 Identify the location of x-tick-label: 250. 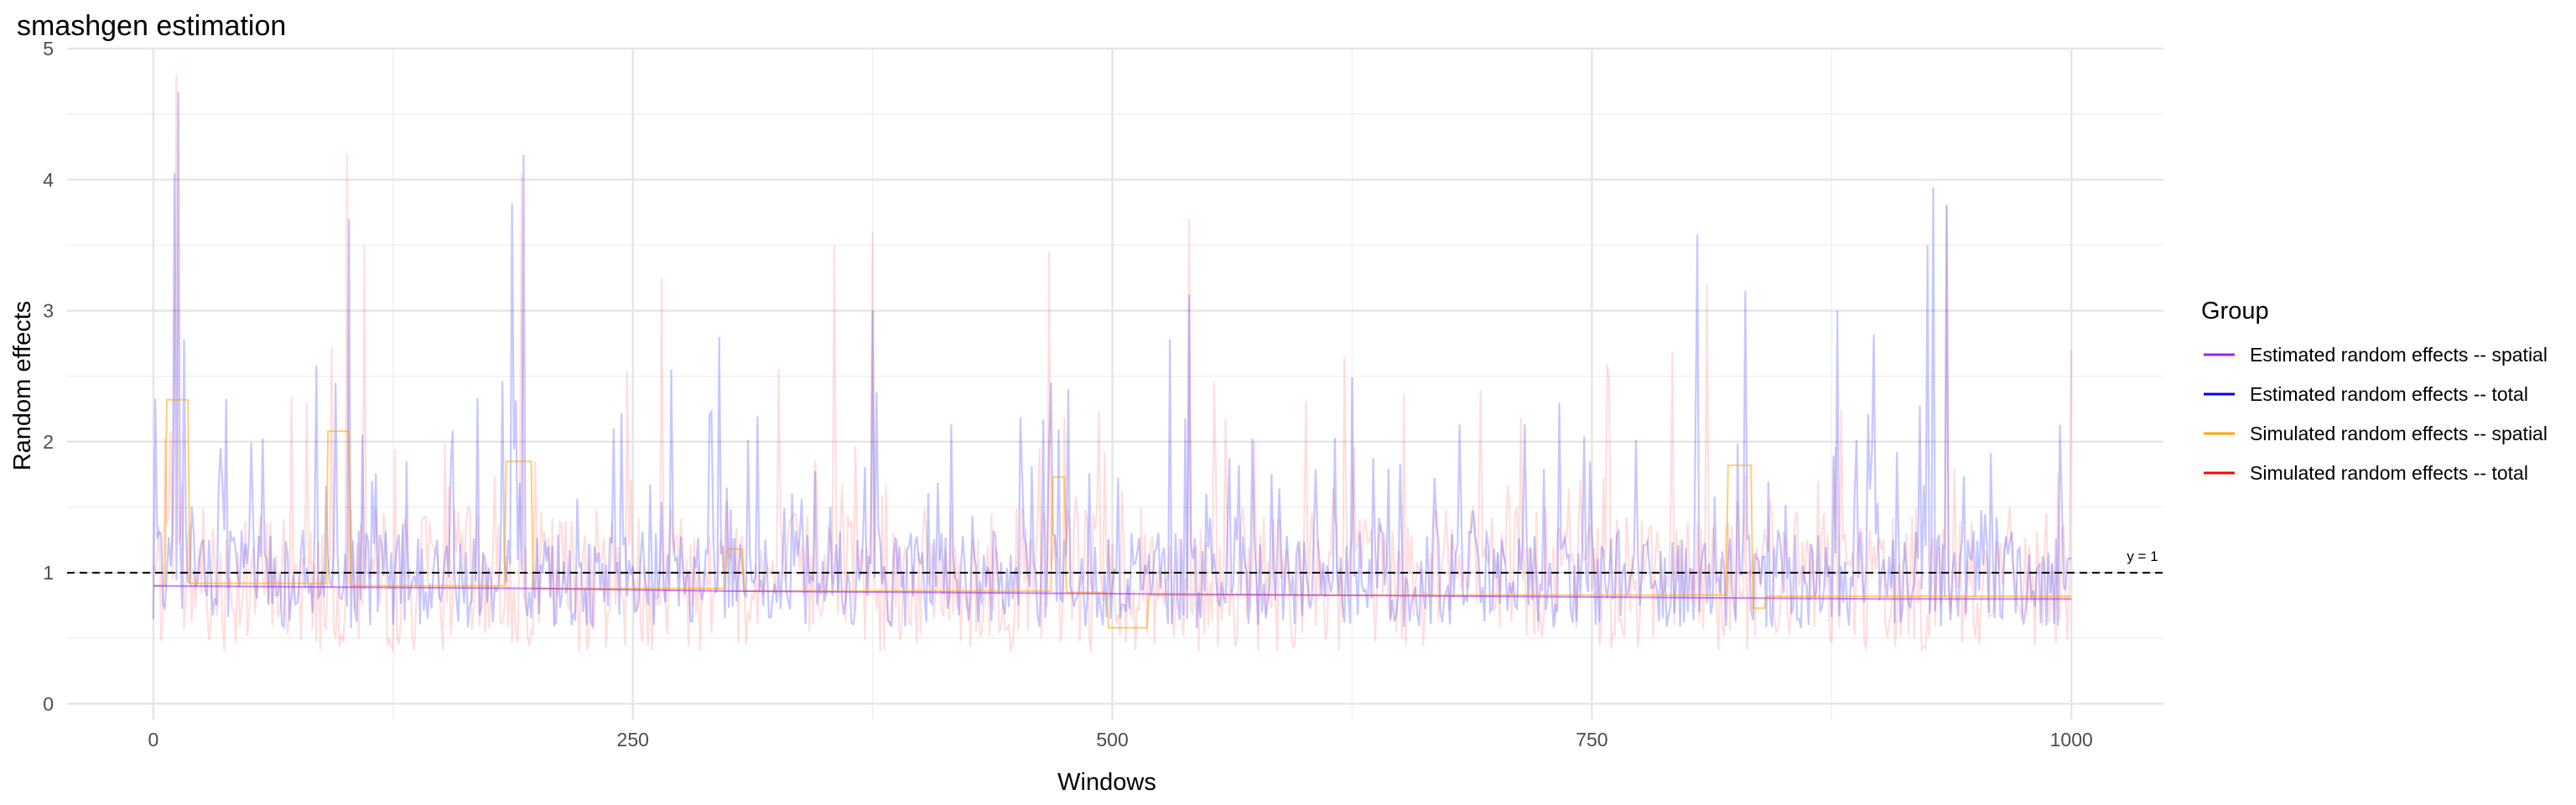
(633, 739).